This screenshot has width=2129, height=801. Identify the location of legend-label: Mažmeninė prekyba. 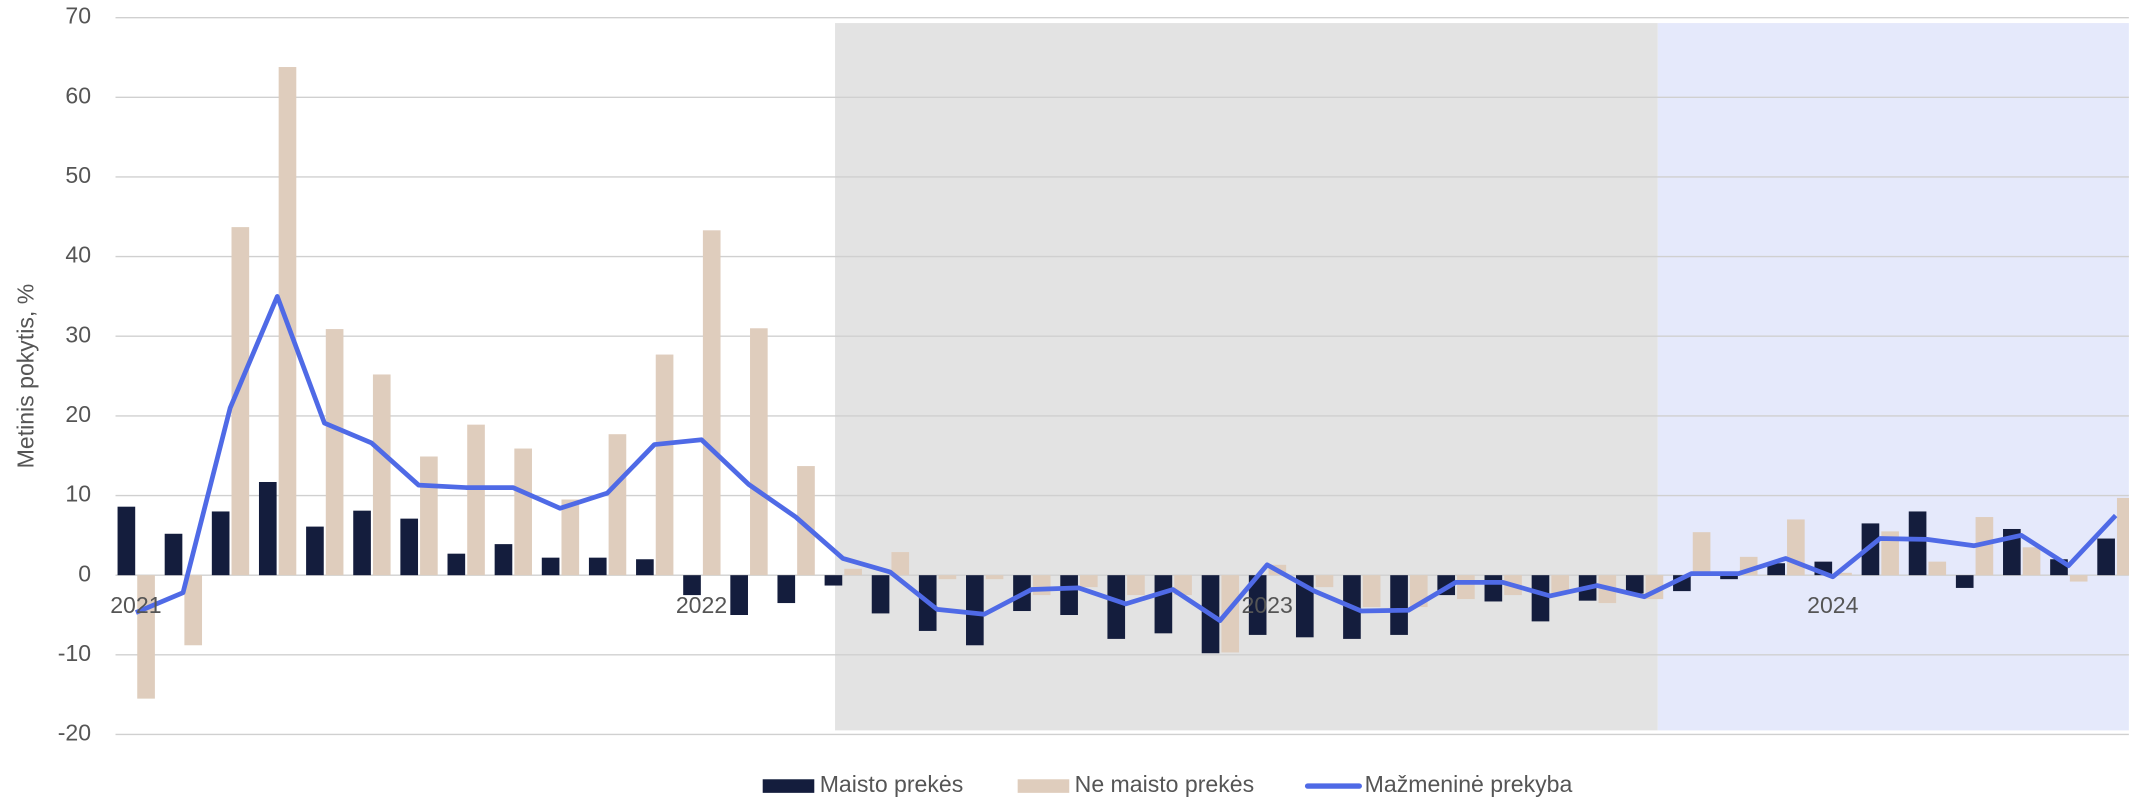
(1469, 784).